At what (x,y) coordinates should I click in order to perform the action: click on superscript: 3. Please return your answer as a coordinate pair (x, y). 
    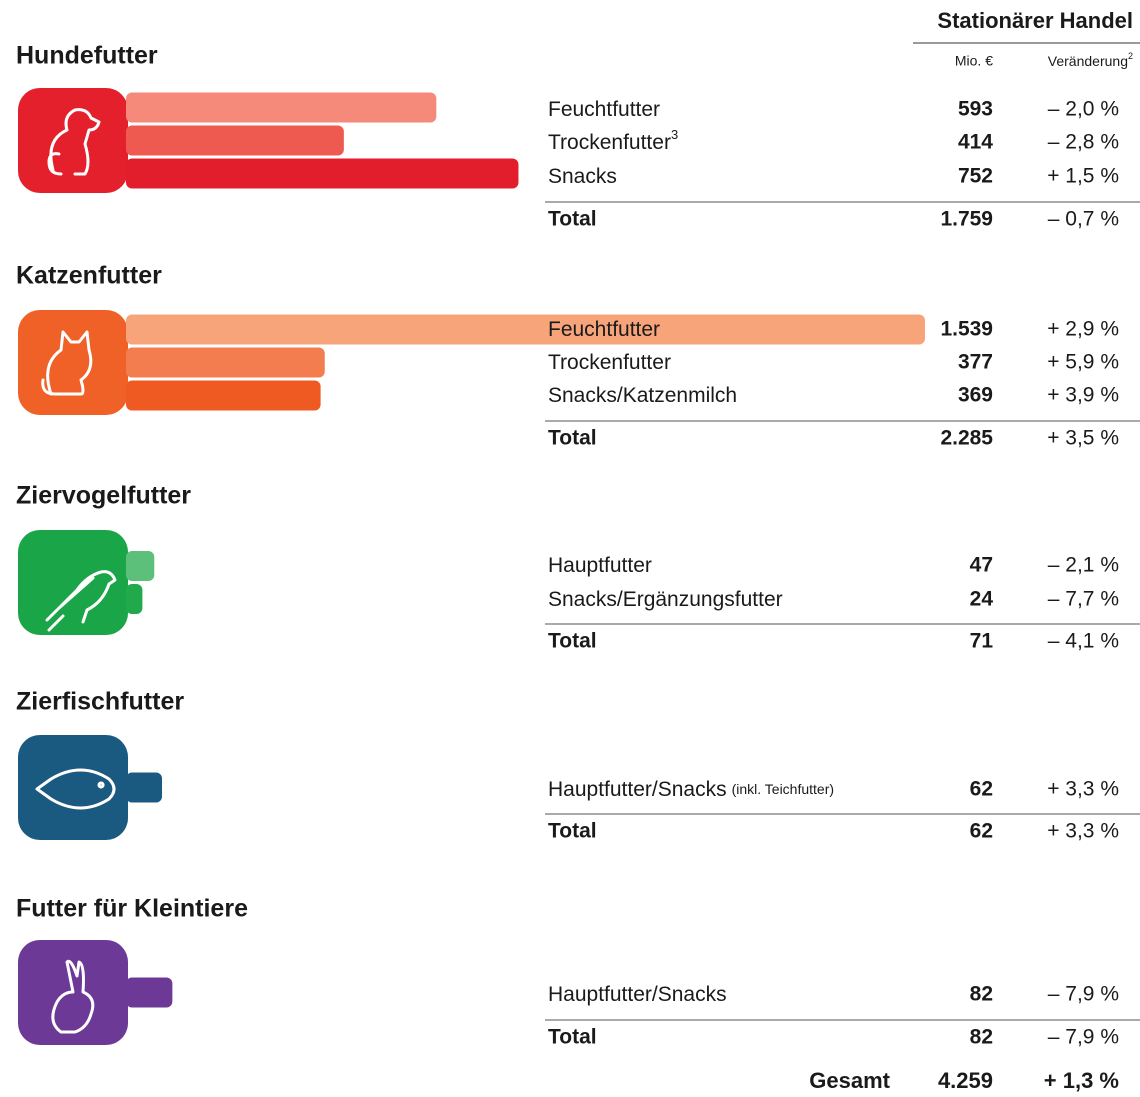
    Looking at the image, I should click on (674, 134).